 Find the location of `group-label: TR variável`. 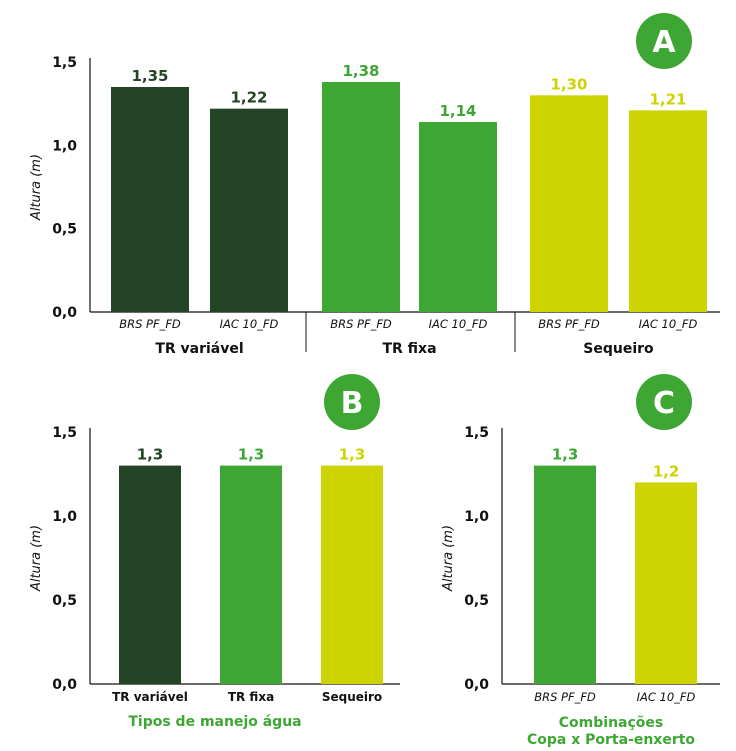

group-label: TR variável is located at coordinates (199, 349).